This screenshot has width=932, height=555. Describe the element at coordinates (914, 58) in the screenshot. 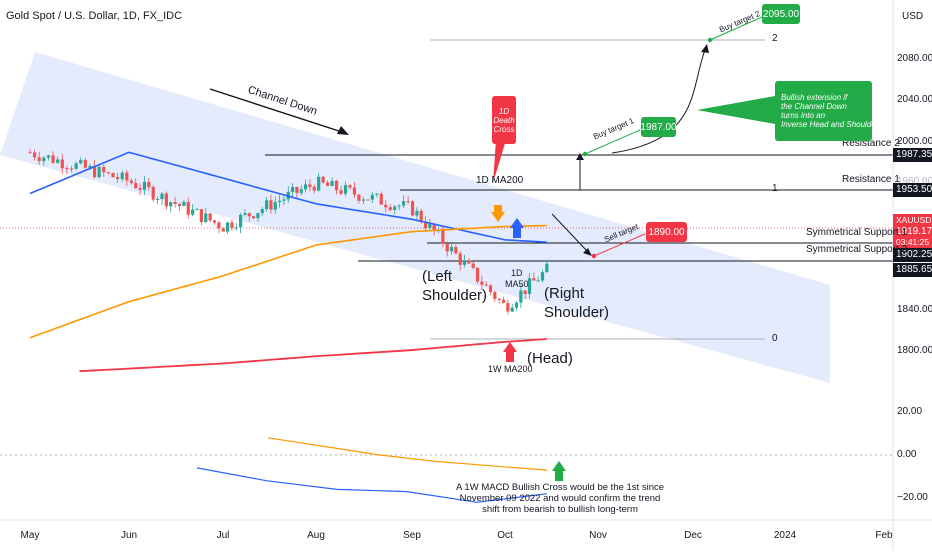

I see `y-tick: 2080.00` at that location.